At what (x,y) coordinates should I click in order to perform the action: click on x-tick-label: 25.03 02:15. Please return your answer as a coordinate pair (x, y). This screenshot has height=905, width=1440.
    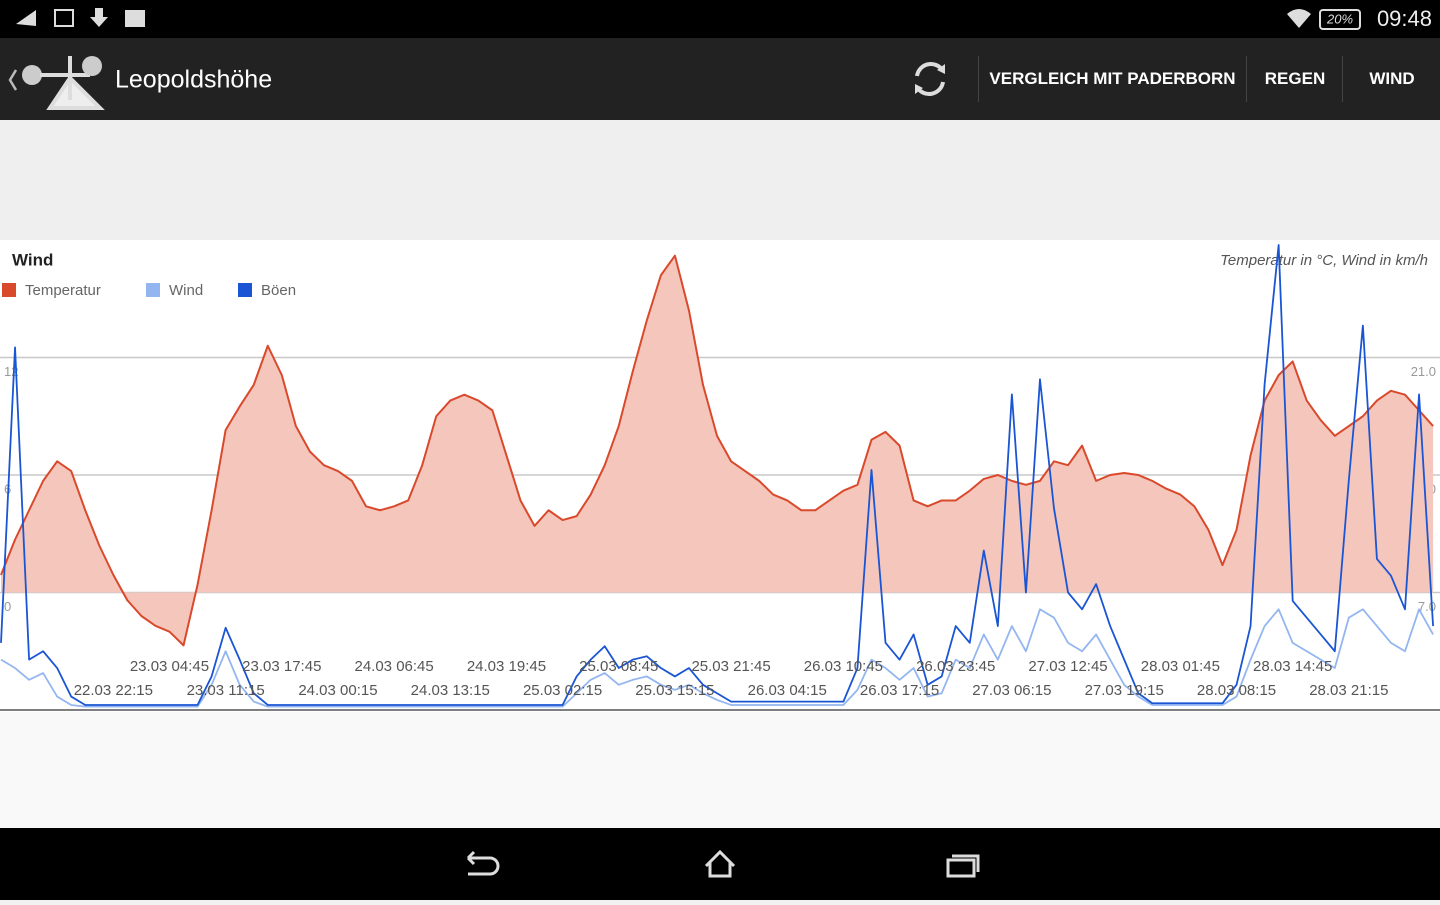
    Looking at the image, I should click on (562, 690).